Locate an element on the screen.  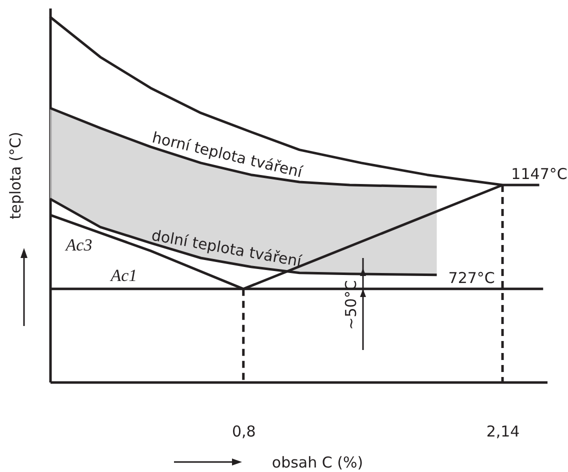
x-tick-label: 2,14 is located at coordinates (503, 431).